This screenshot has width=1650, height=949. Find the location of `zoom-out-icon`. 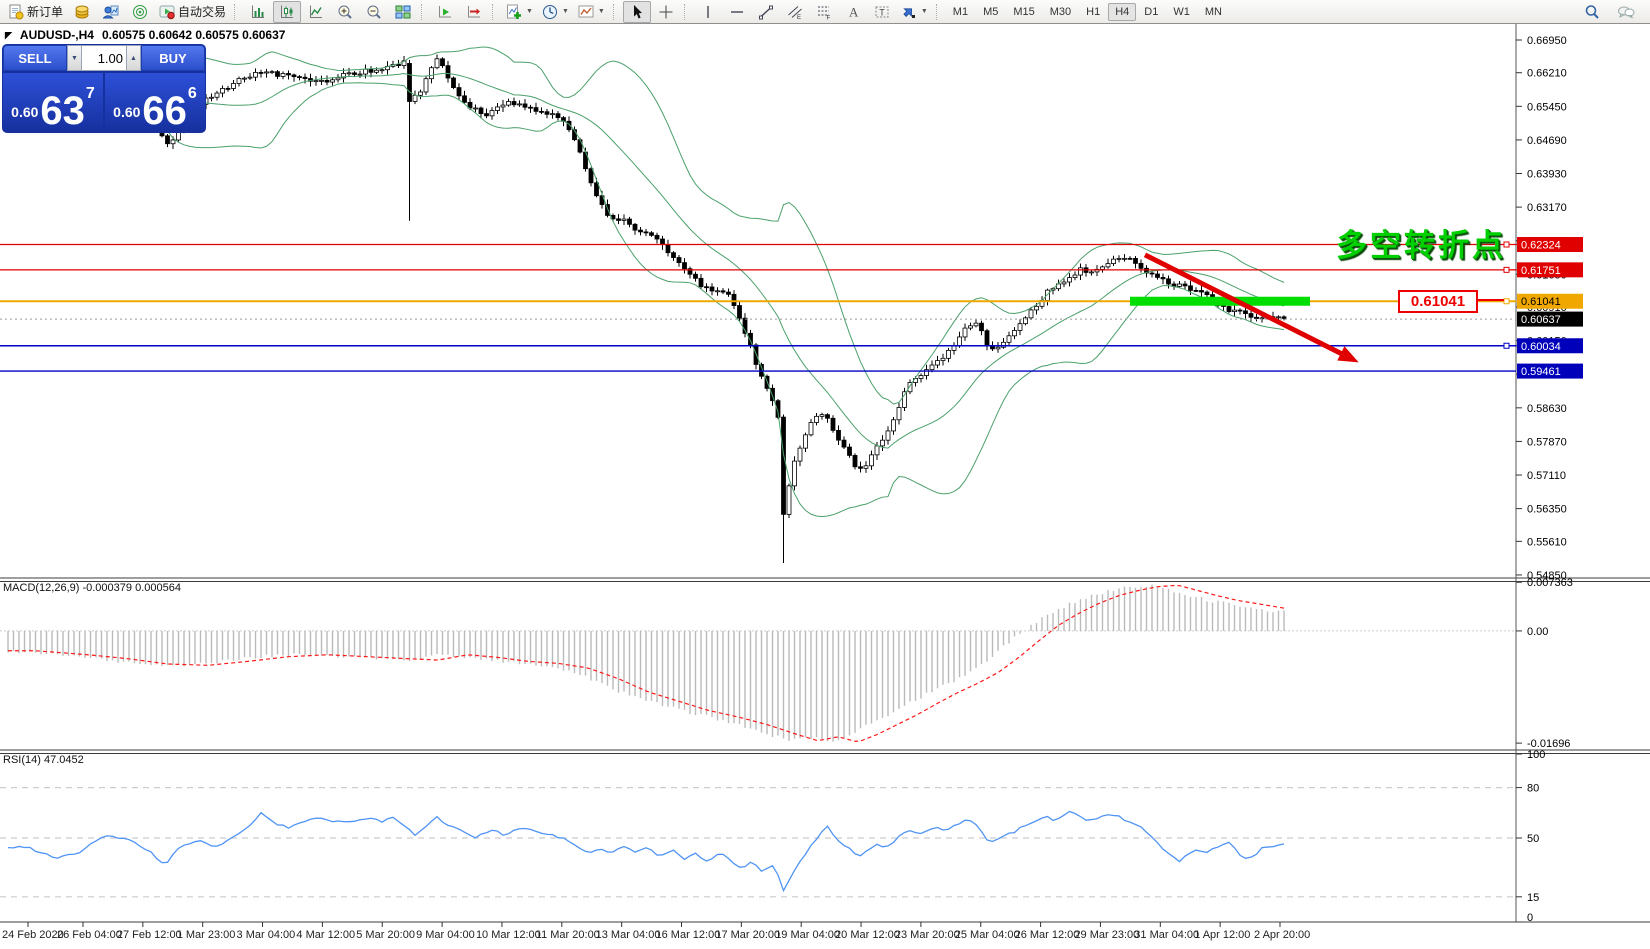

zoom-out-icon is located at coordinates (374, 12).